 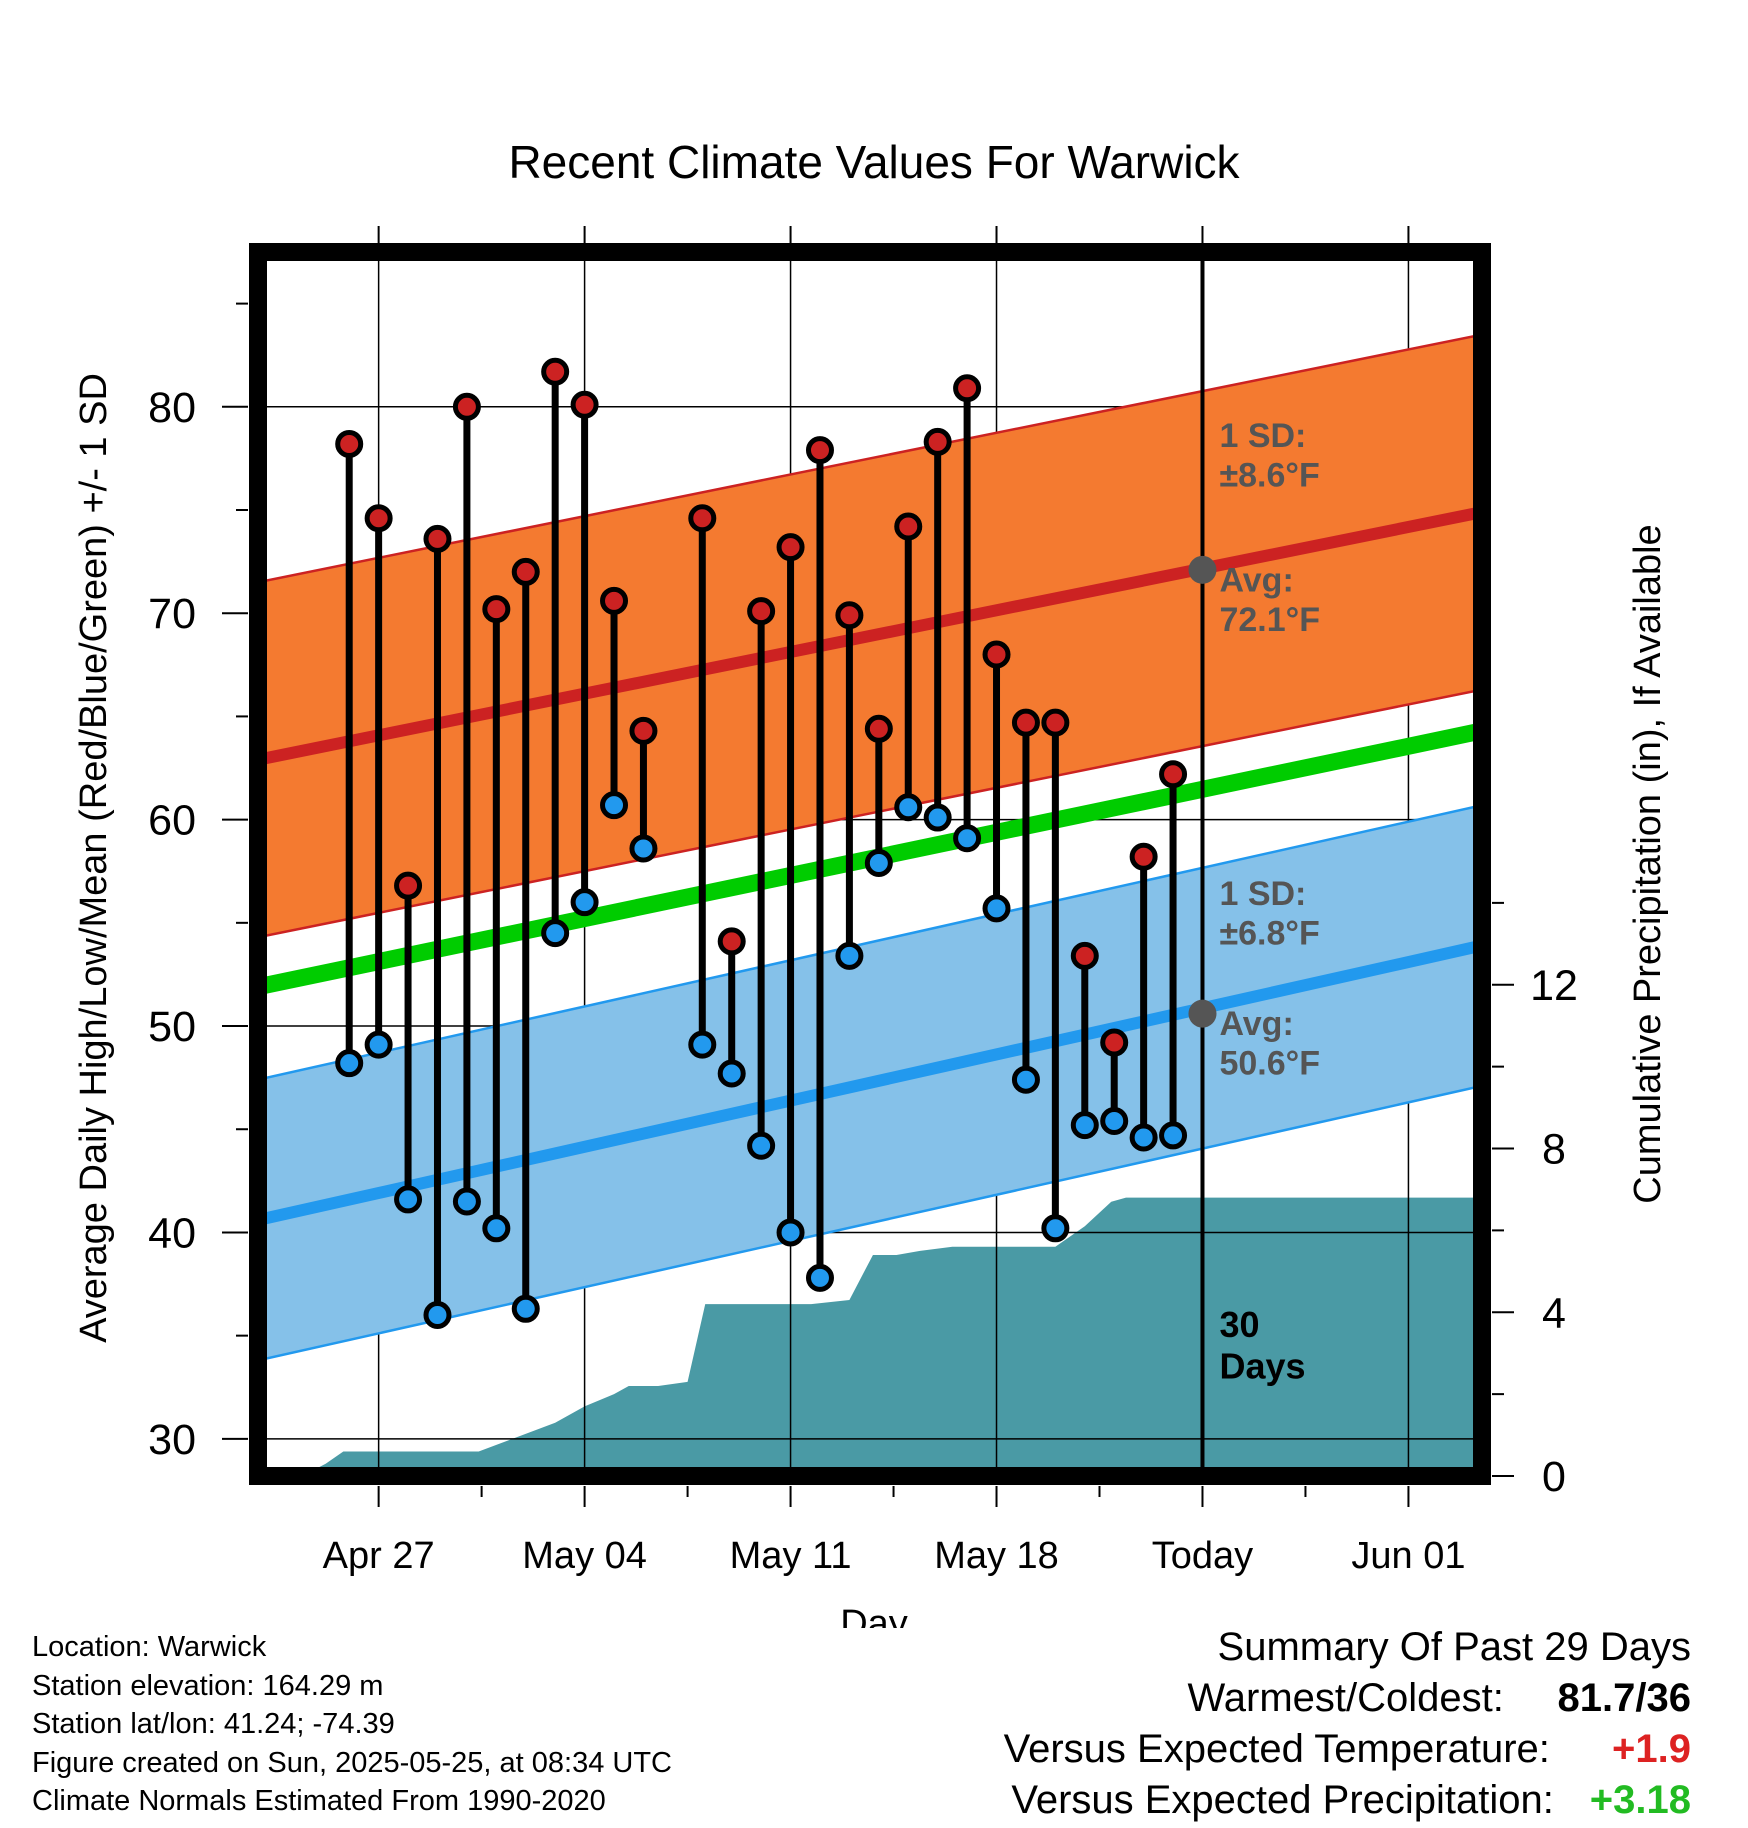 I want to click on low-sd-annotation: 1 SD: ±6.8°F, so click(x=1269, y=913).